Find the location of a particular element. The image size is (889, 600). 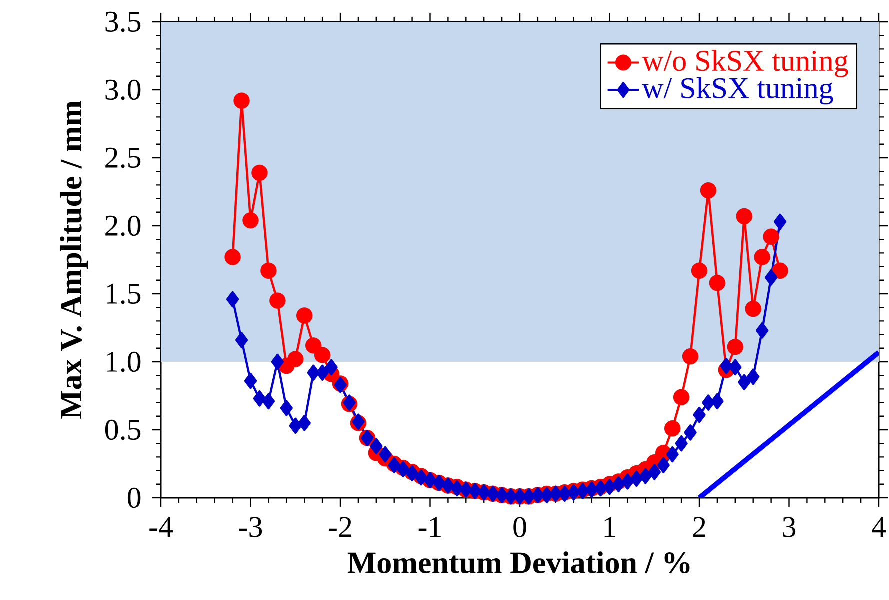

x-tick-label: -2 is located at coordinates (340, 527).